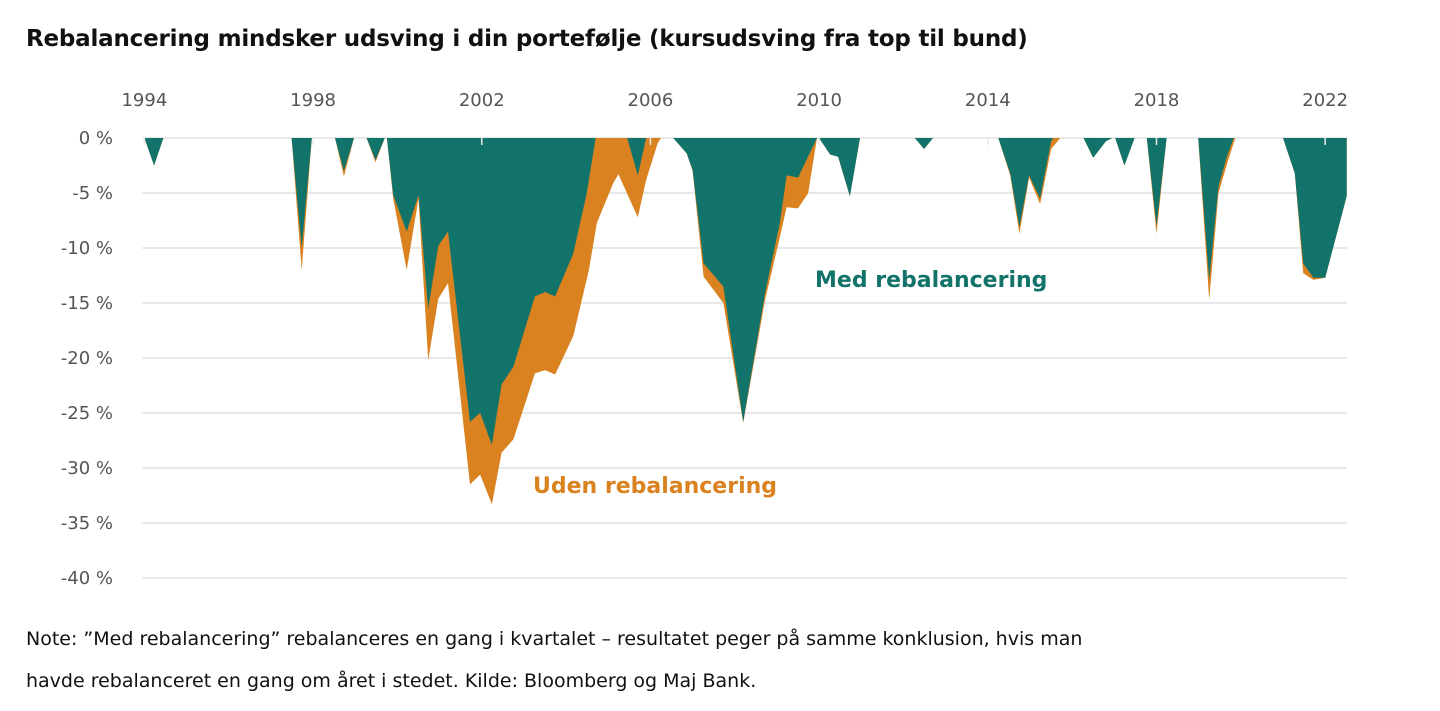 The height and width of the screenshot is (711, 1440). Describe the element at coordinates (313, 100) in the screenshot. I see `x-tick-label: 1998` at that location.